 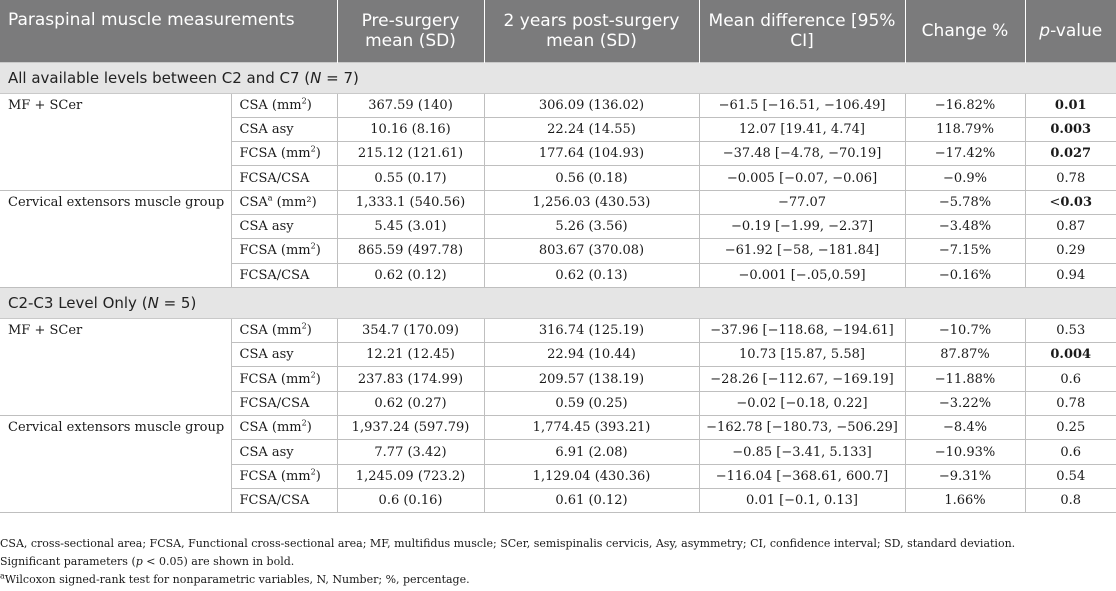 I want to click on header-post: 2 years post-surgery mean (SD), so click(x=592, y=31).